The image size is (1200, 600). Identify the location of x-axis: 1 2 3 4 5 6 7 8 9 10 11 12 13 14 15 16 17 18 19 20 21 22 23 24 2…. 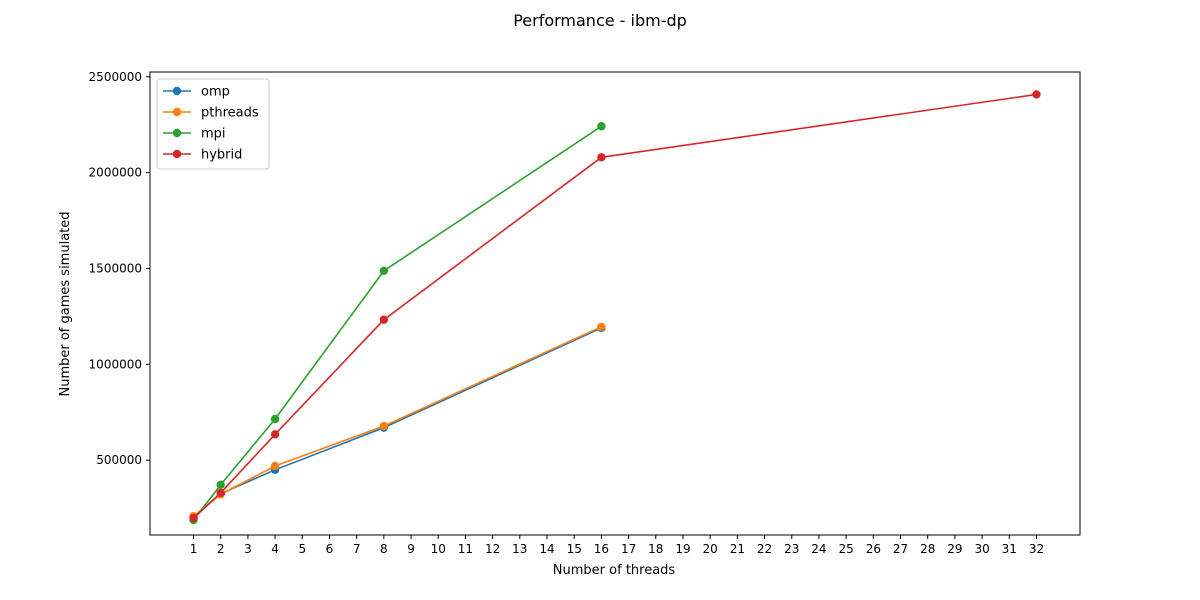
(617, 545).